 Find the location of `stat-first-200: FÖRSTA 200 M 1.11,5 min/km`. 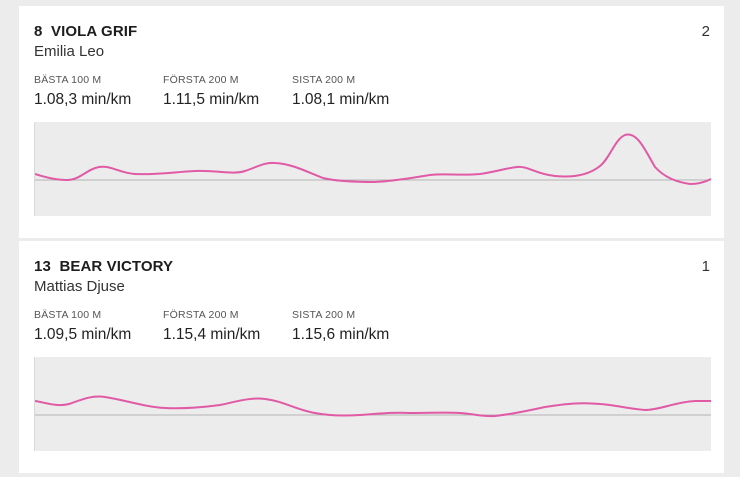

stat-first-200: FÖRSTA 200 M 1.11,5 min/km is located at coordinates (211, 91).